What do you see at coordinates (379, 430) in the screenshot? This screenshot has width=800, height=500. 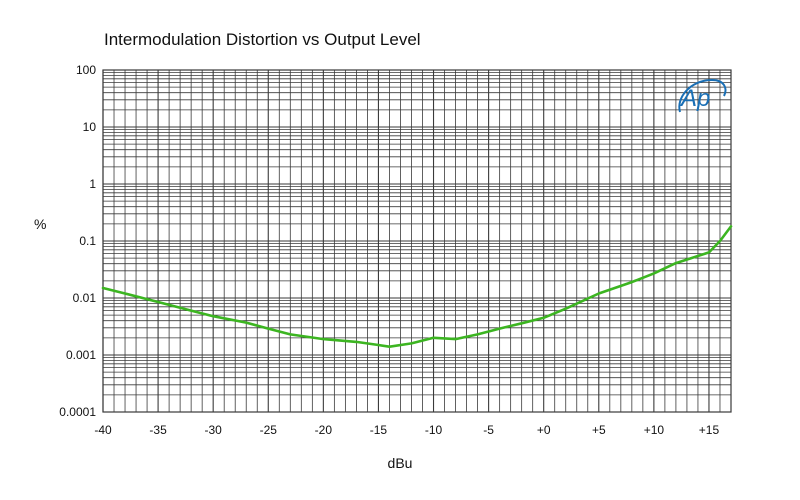 I see `x-tick-label: -15` at bounding box center [379, 430].